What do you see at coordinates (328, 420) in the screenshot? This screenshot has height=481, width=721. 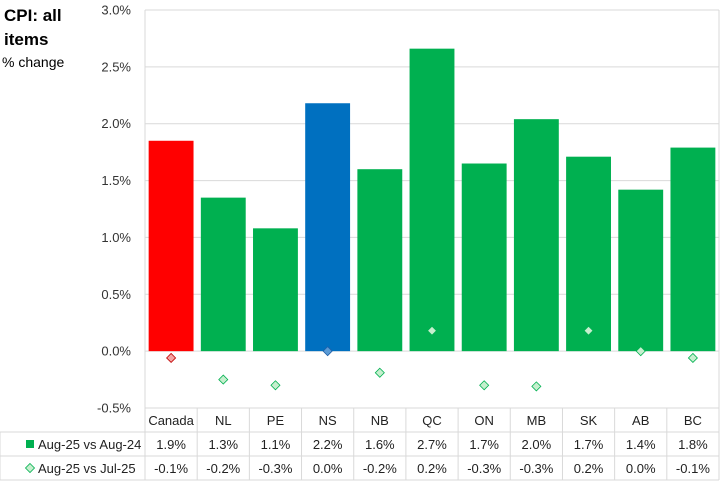 I see `category-label: NS` at bounding box center [328, 420].